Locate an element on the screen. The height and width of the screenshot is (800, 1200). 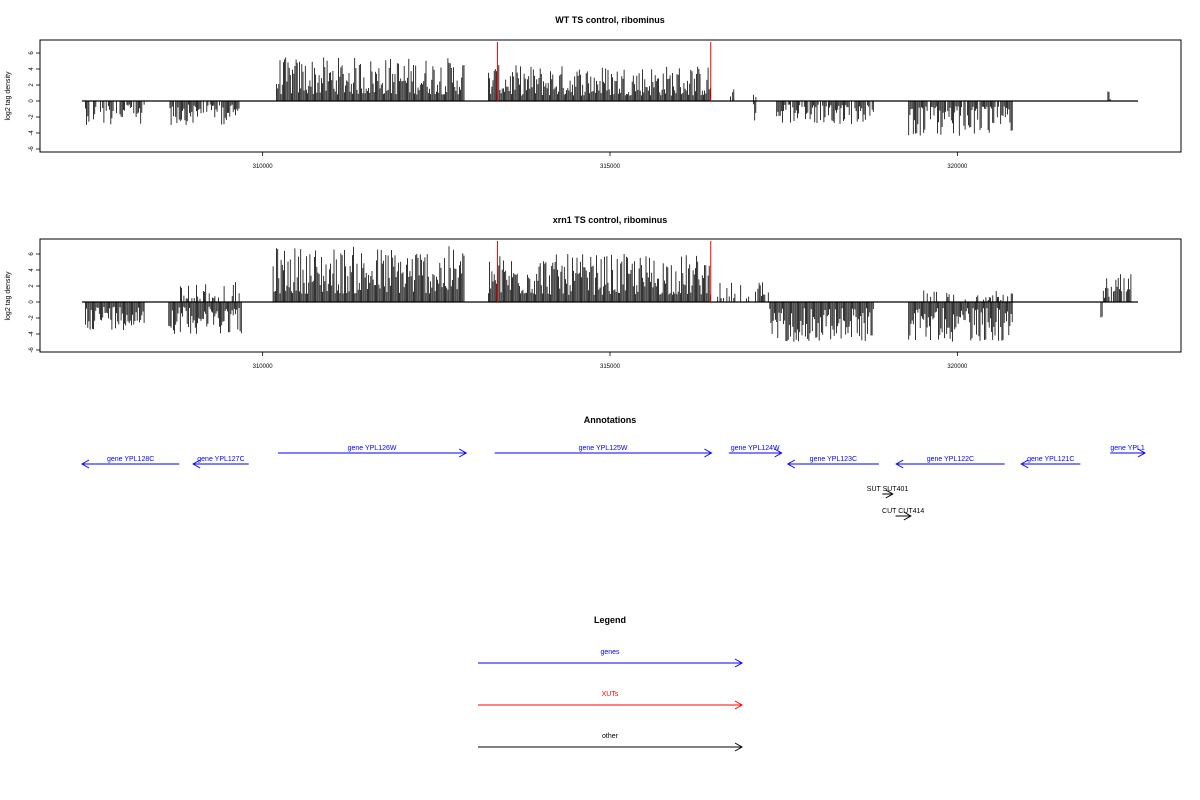
legend-entry-xut: XUTs is located at coordinates (611, 700).